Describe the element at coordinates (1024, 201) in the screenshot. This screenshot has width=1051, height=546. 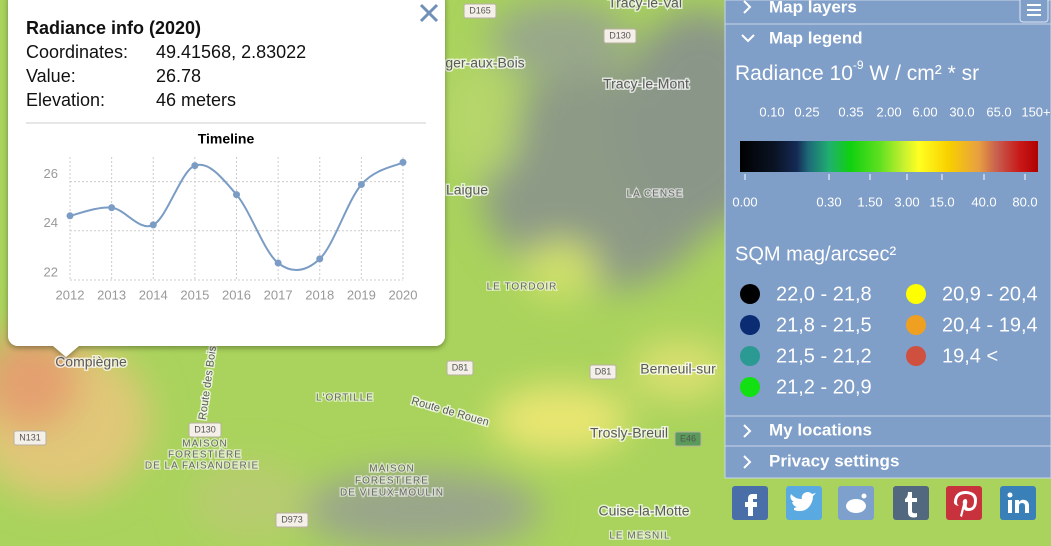
I see `colorbar-label: 80.0` at that location.